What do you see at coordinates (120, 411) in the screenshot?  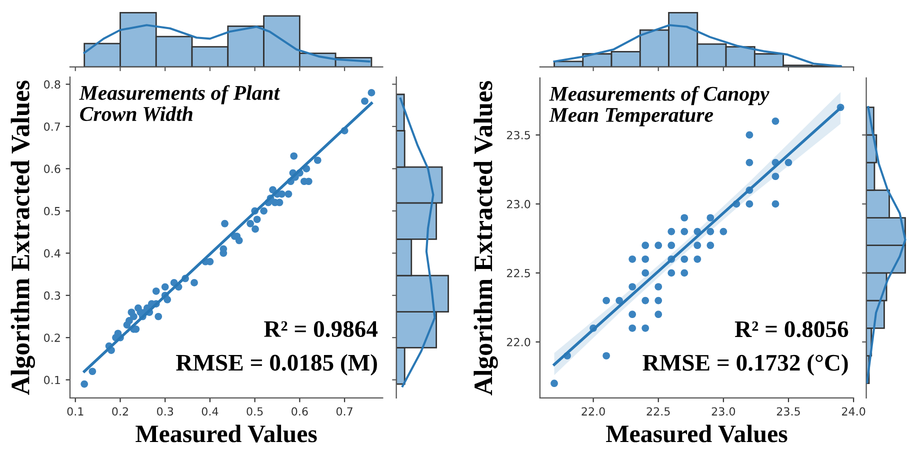 I see `x-tick-label: 0.2` at bounding box center [120, 411].